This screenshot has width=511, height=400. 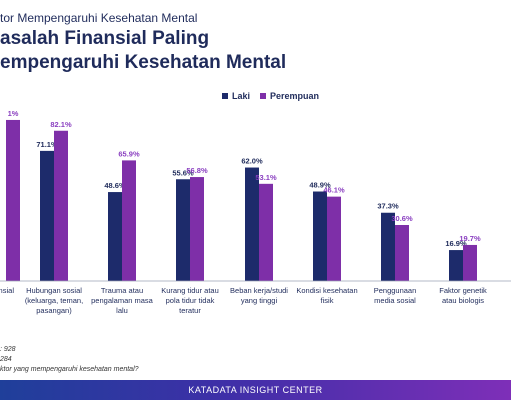 What do you see at coordinates (395, 295) in the screenshot?
I see `category-label-6: Penggunaan media sosial` at bounding box center [395, 295].